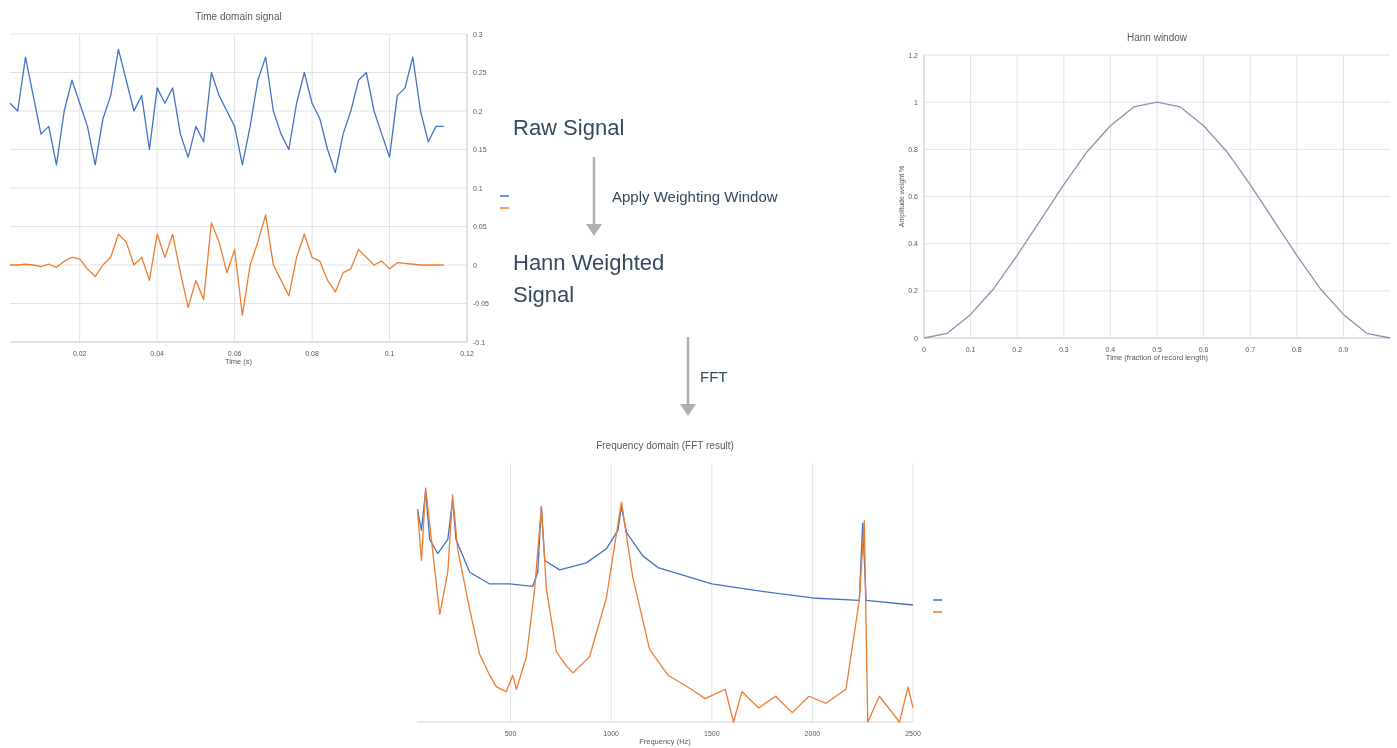 The width and height of the screenshot is (1397, 748). What do you see at coordinates (695, 196) in the screenshot?
I see `text: Apply Weighting Window` at bounding box center [695, 196].